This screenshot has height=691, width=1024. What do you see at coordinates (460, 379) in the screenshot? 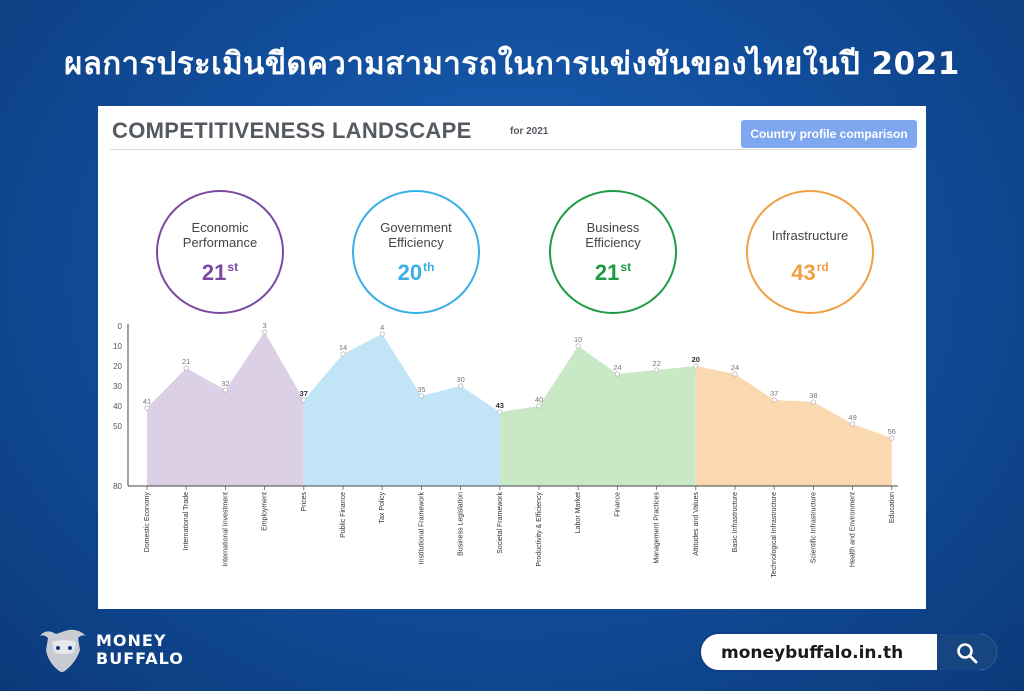
I see `data-label: 30` at bounding box center [460, 379].